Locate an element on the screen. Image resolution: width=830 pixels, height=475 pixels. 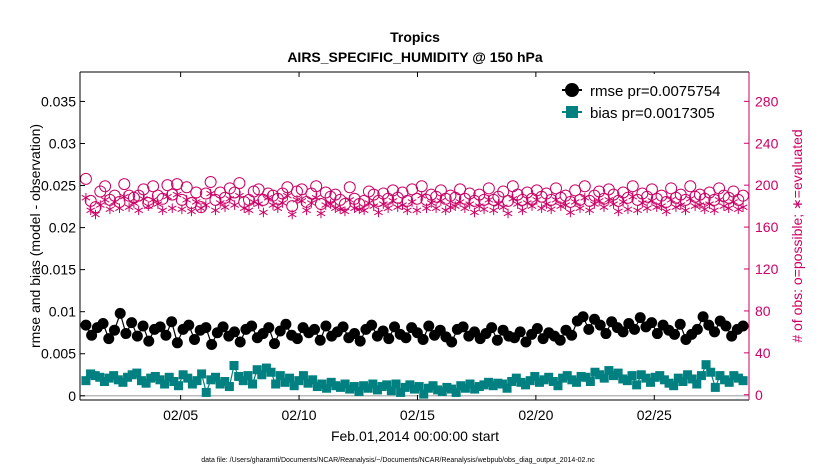
y-right-tick-label: 120 is located at coordinates (767, 269).